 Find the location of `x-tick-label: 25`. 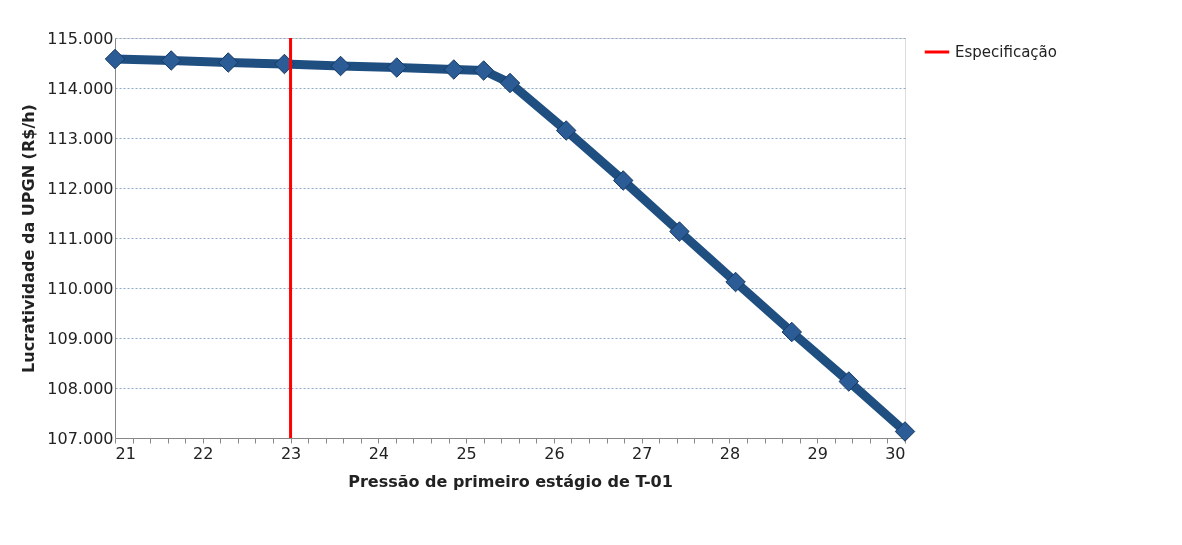

x-tick-label: 25 is located at coordinates (466, 453).